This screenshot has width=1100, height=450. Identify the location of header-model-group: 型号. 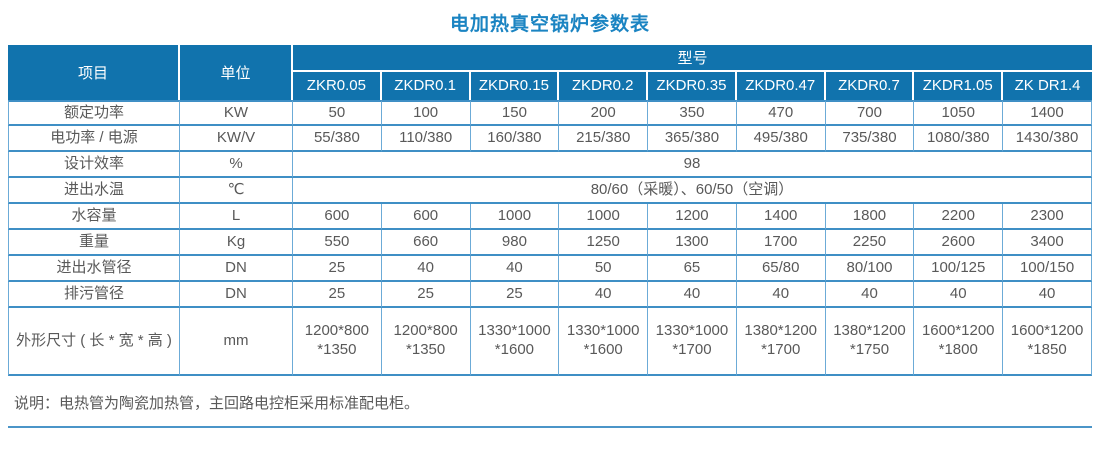
(692, 58).